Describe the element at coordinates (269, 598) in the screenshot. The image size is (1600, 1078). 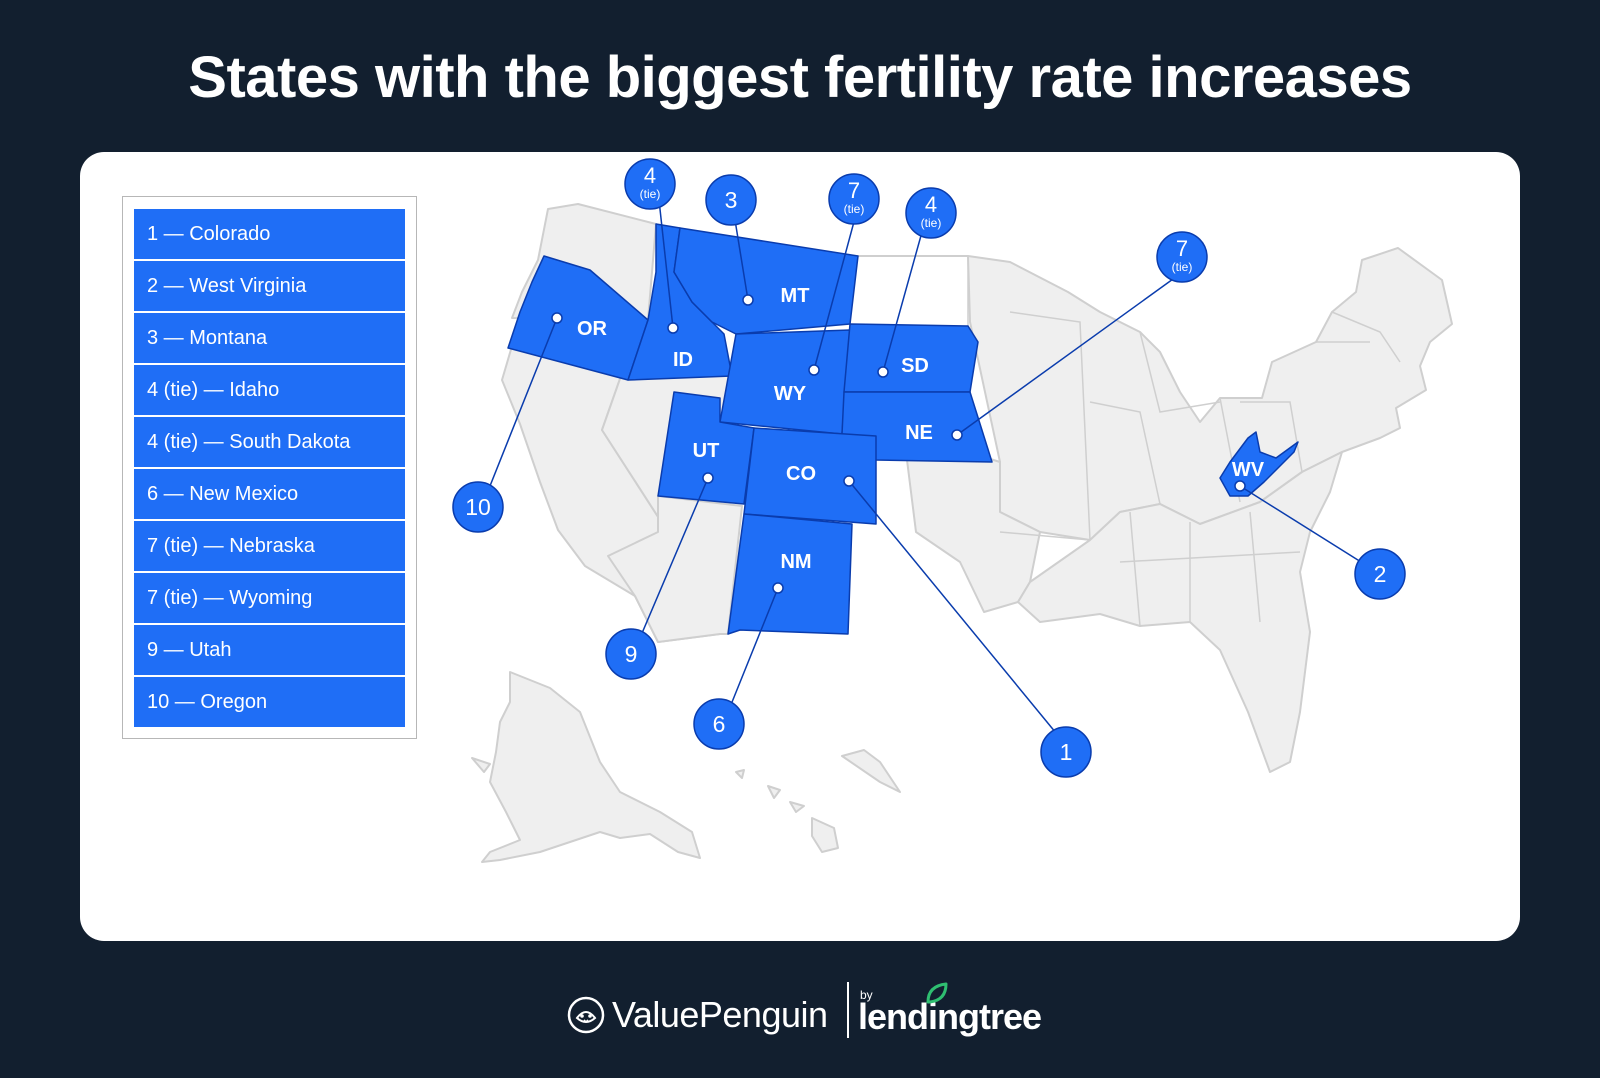
I see `legend-item: 7 (tie) — Wyoming` at that location.